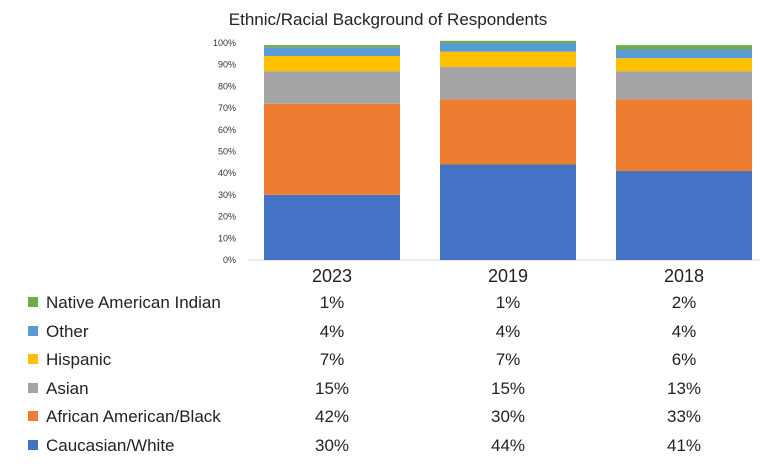 Image resolution: width=760 pixels, height=468 pixels. I want to click on data-table-value: 13%, so click(684, 388).